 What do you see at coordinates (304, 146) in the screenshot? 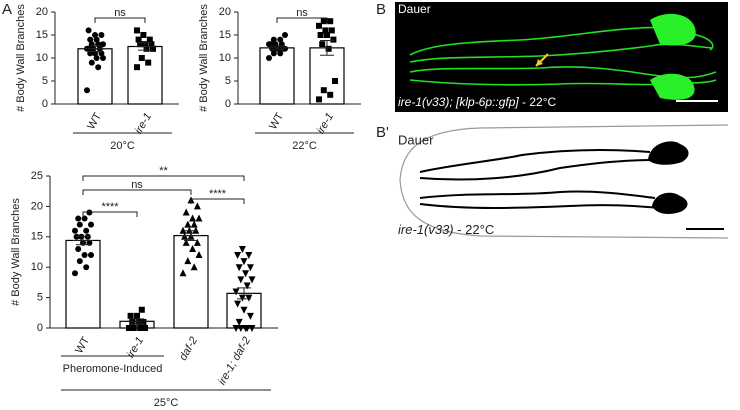
I see `group-label: 22°C` at bounding box center [304, 146].